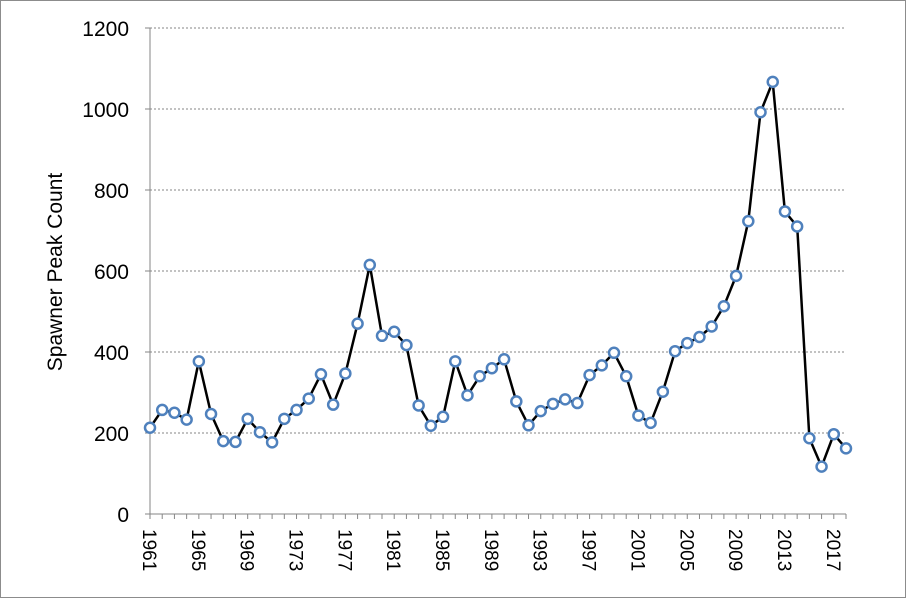 The height and width of the screenshot is (598, 906). What do you see at coordinates (197, 550) in the screenshot?
I see `x-tick-label: 1965` at bounding box center [197, 550].